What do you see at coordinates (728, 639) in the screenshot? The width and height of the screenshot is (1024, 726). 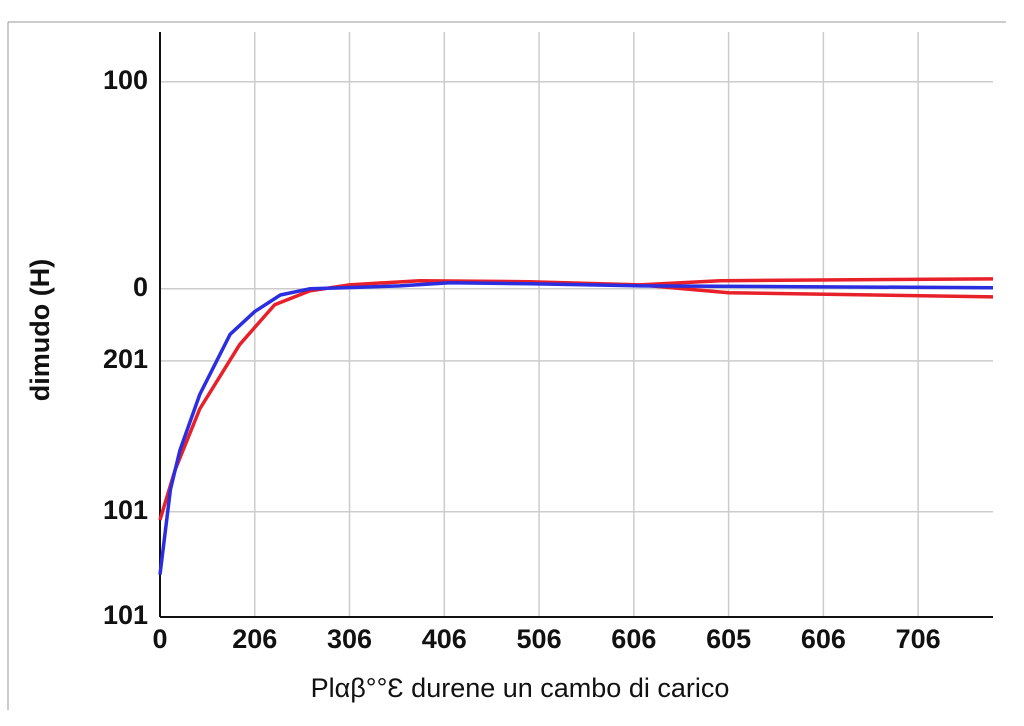 I see `x-tick-label: 605` at bounding box center [728, 639].